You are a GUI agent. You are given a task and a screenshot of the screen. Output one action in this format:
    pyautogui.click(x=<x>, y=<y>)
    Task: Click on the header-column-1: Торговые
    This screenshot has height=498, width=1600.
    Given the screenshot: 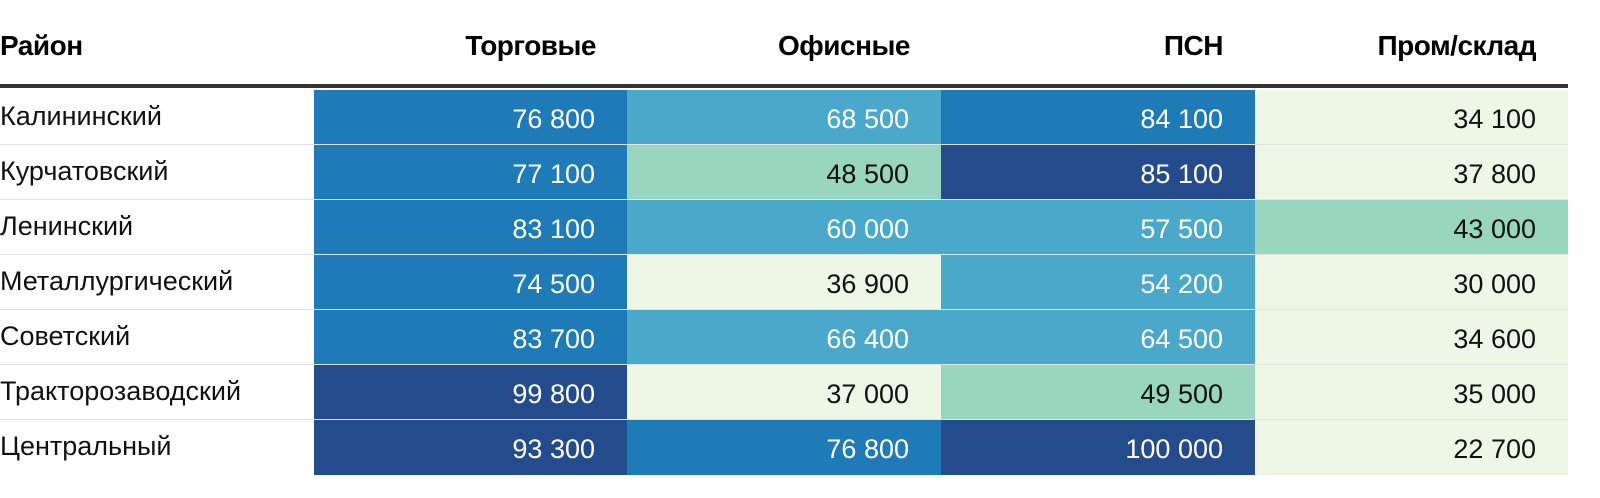 What is the action you would take?
    pyautogui.click(x=530, y=45)
    